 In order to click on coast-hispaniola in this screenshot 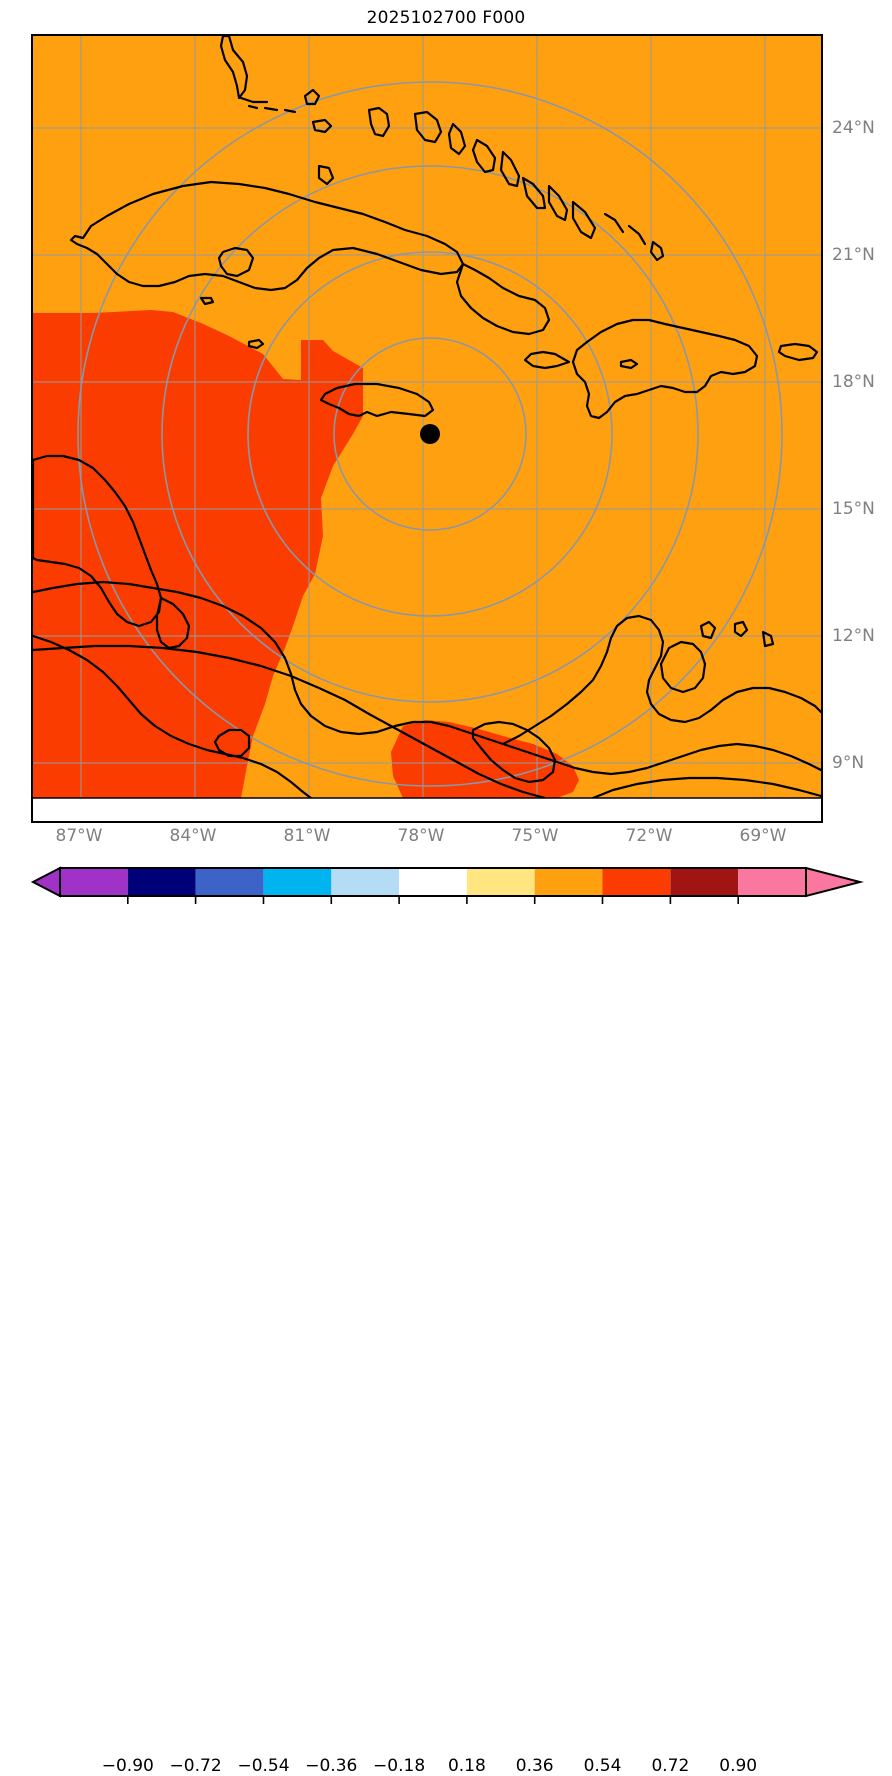, I will do `click(665, 369)`.